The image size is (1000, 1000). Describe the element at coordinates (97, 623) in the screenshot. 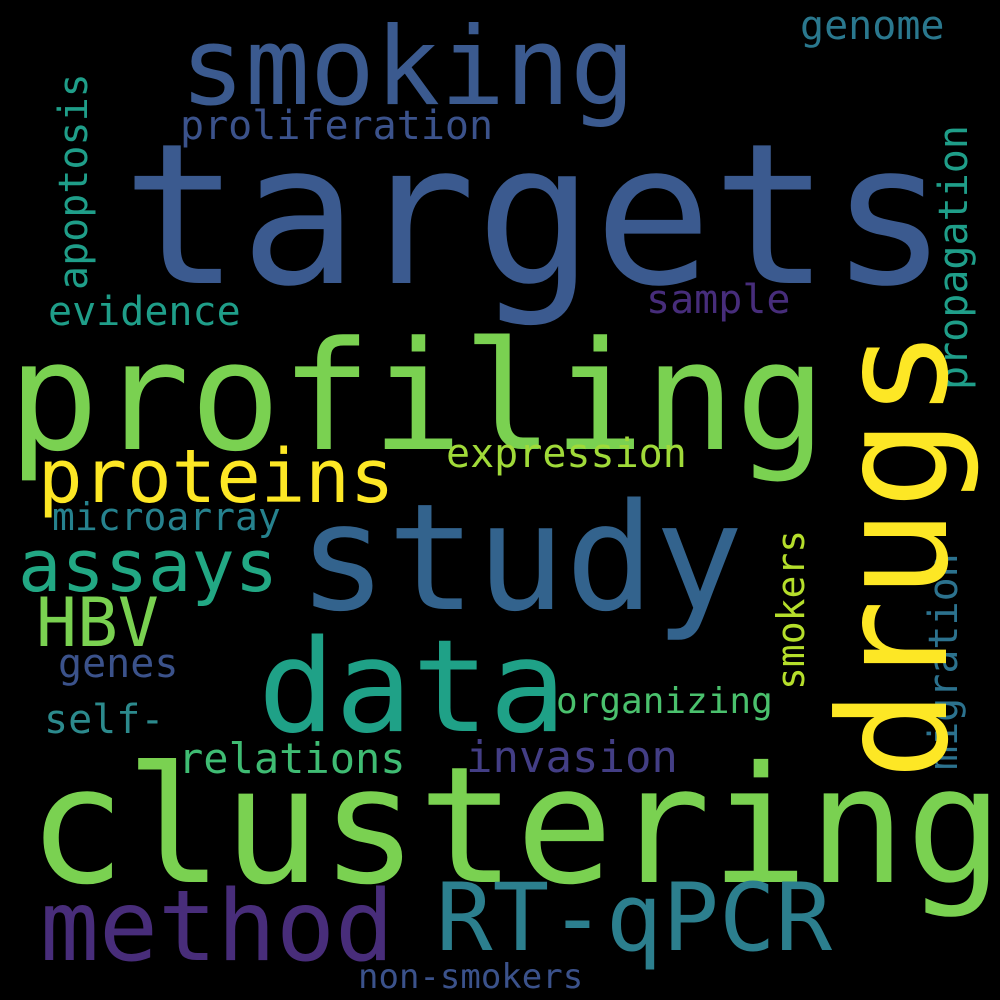

I see `word-hbv: HBV` at that location.